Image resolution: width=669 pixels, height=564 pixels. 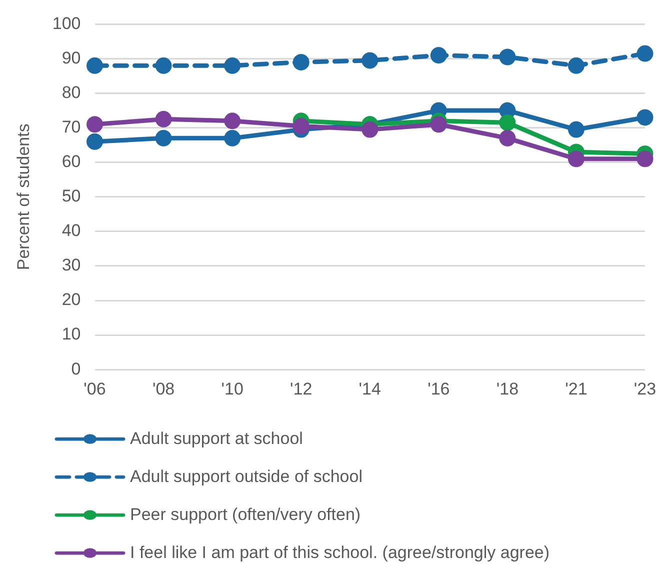 What do you see at coordinates (71, 265) in the screenshot?
I see `y-tick-label: 30` at bounding box center [71, 265].